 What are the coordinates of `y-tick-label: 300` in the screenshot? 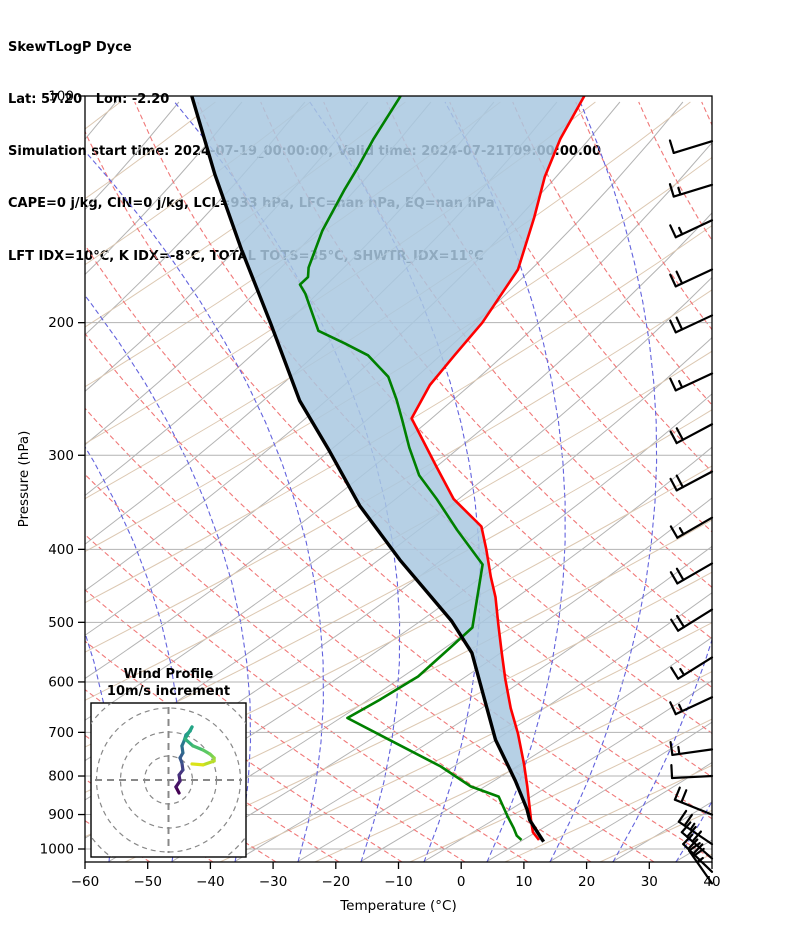 It's located at (61, 456).